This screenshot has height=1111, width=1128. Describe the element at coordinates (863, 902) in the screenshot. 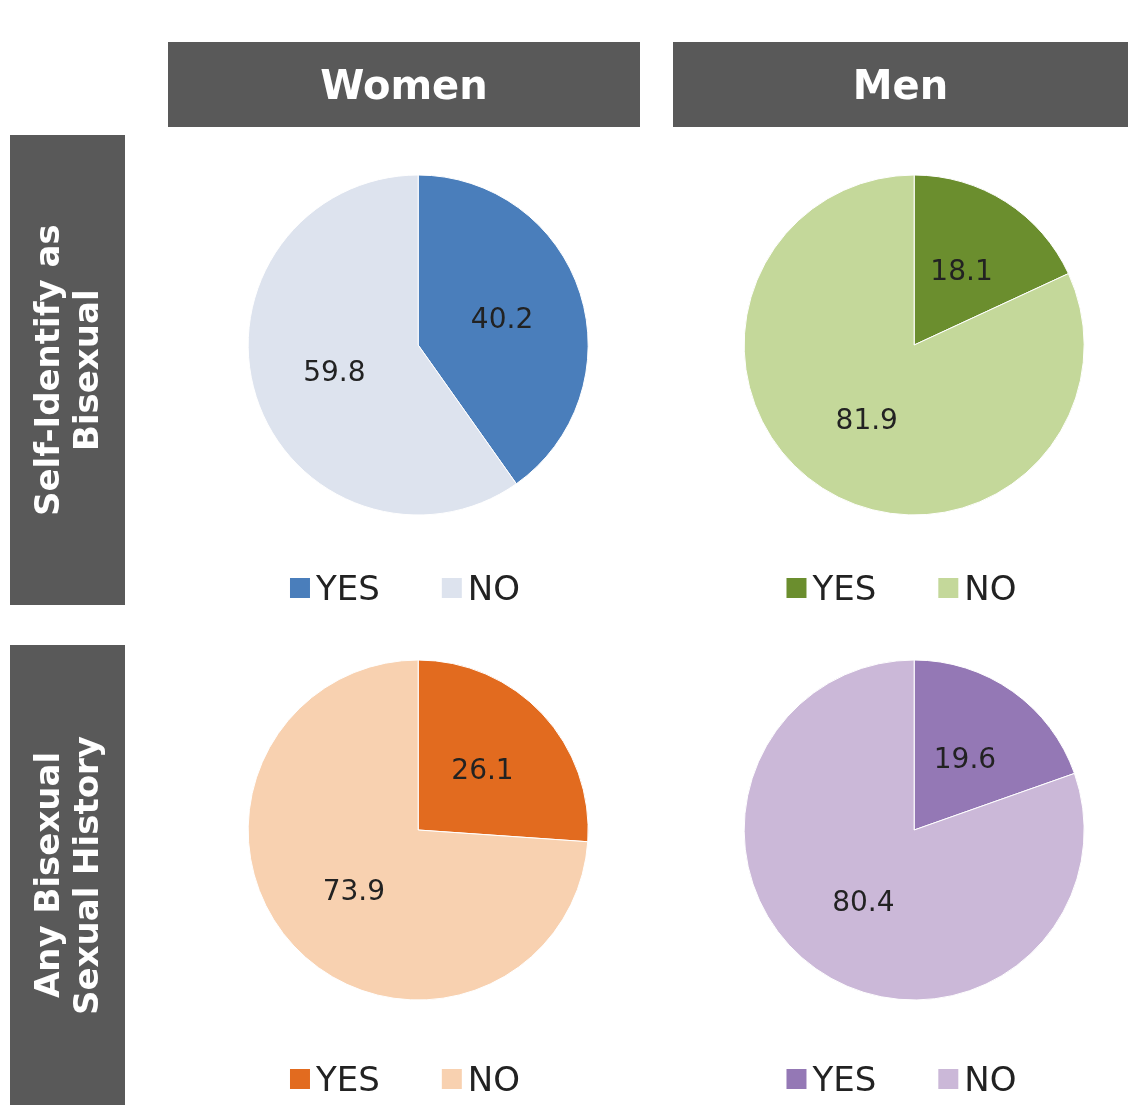

I see `data-label: 80.4` at that location.